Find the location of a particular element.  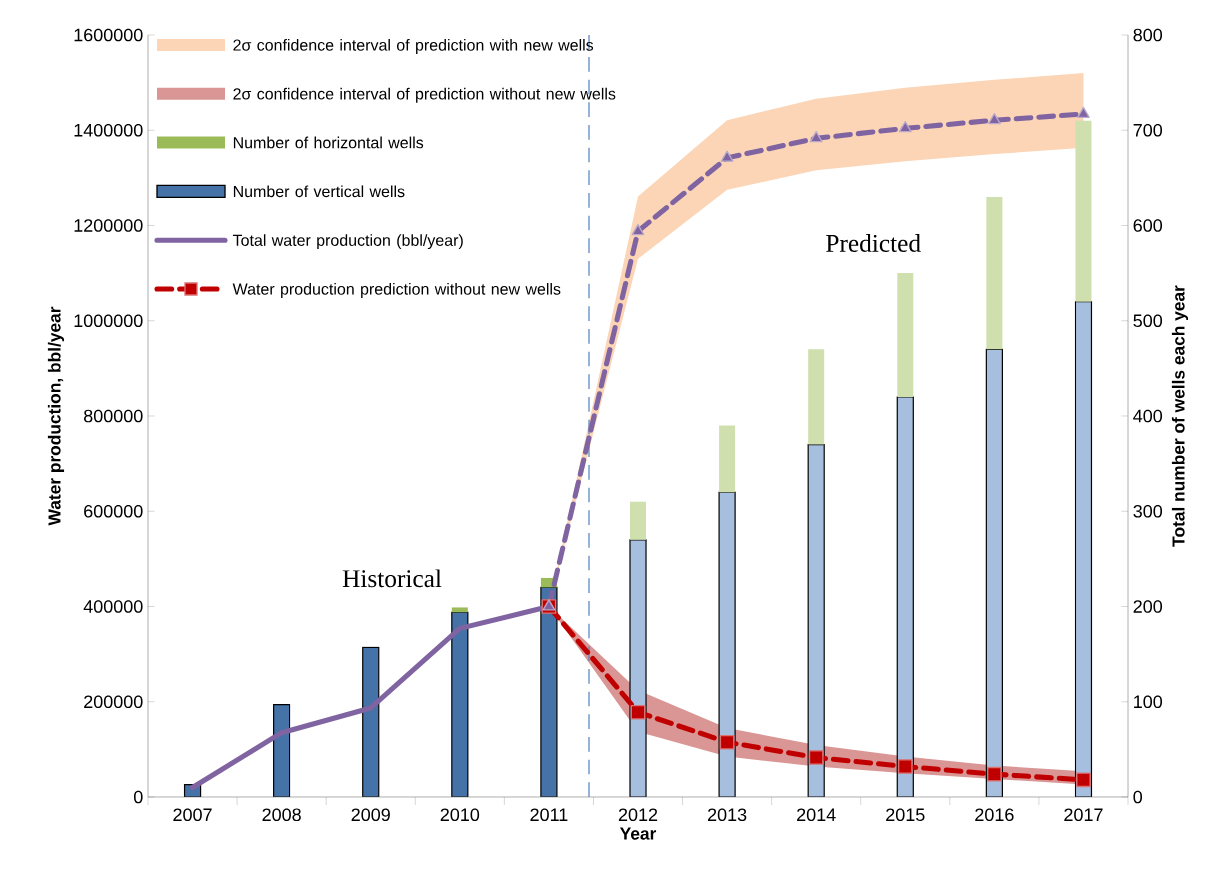

legend-label: 2σ confidence interval of prediction with new wells is located at coordinates (413, 46).